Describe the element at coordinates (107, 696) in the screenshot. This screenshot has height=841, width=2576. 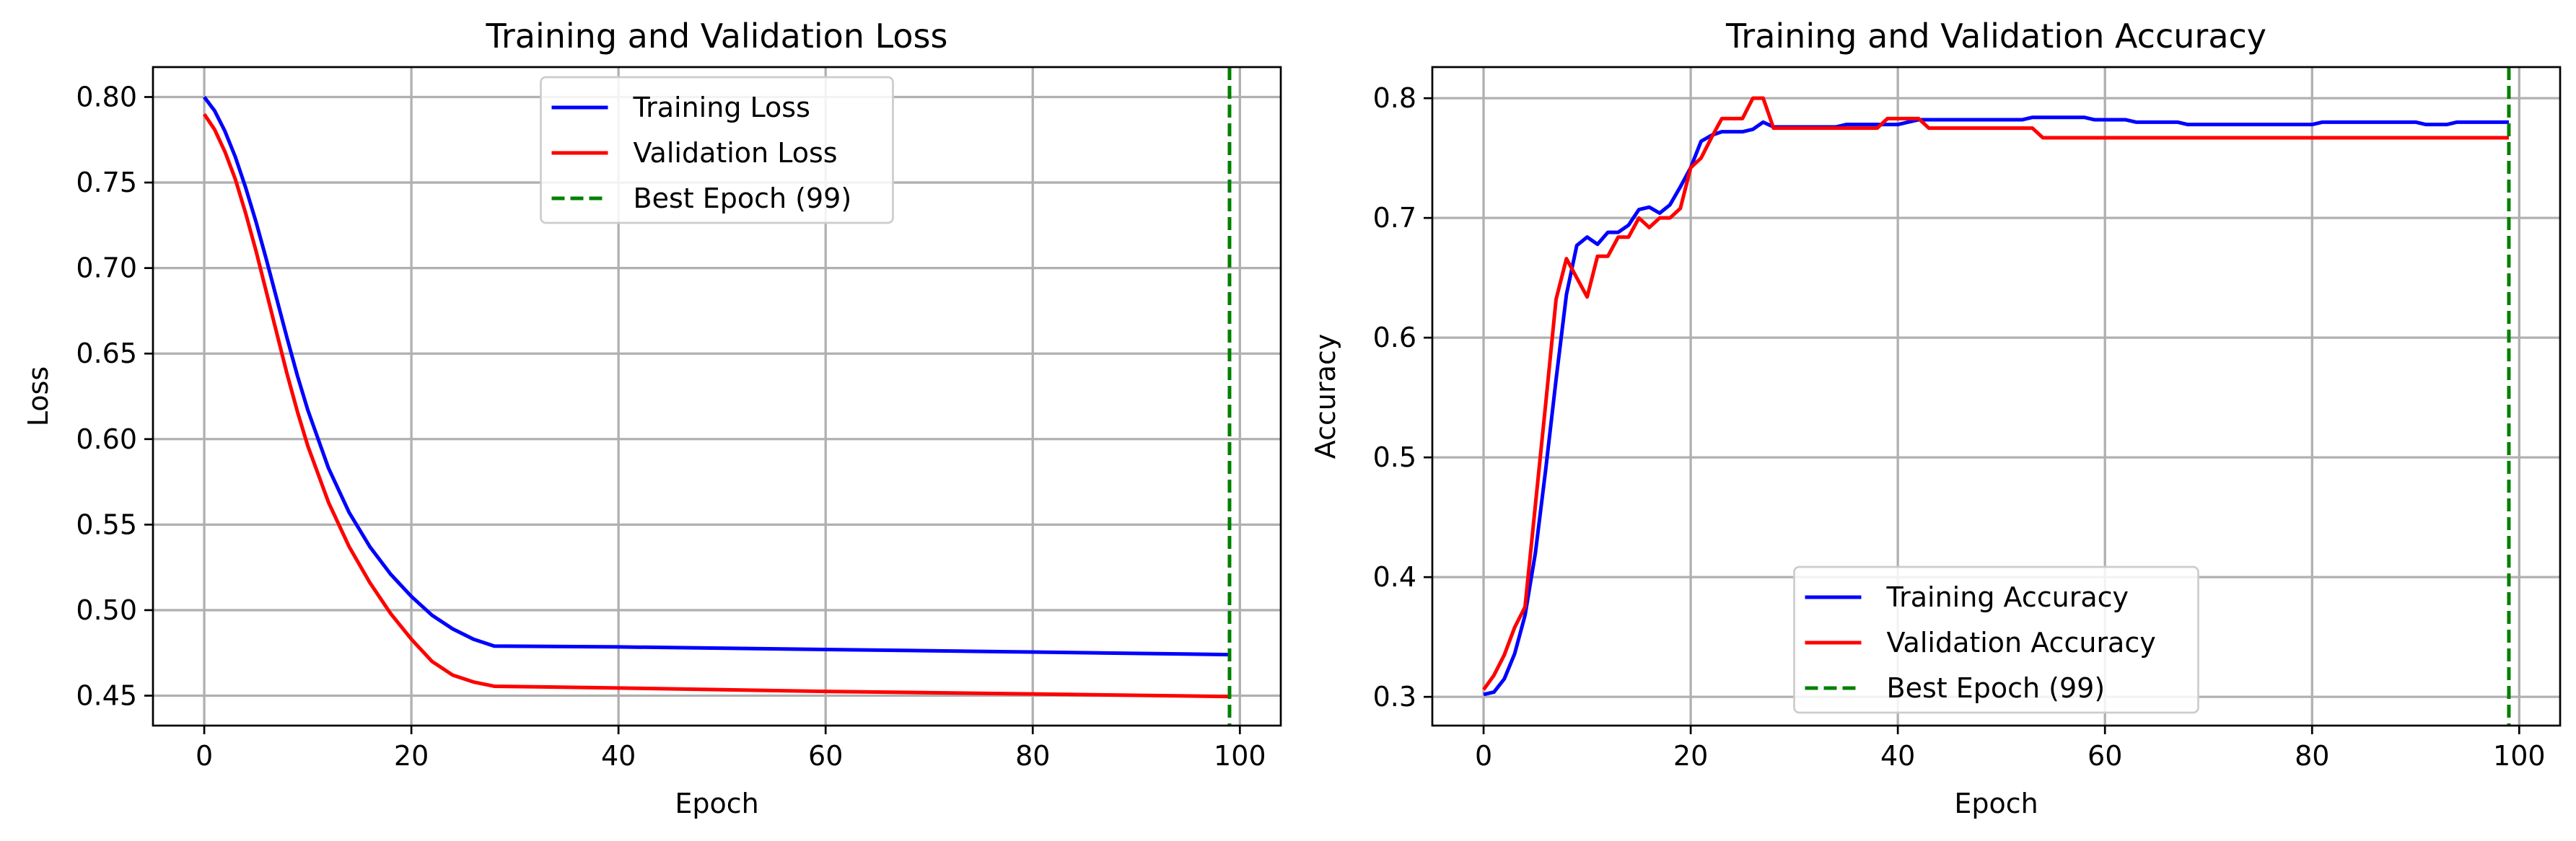
I see `y-tick-label: 0.45` at that location.